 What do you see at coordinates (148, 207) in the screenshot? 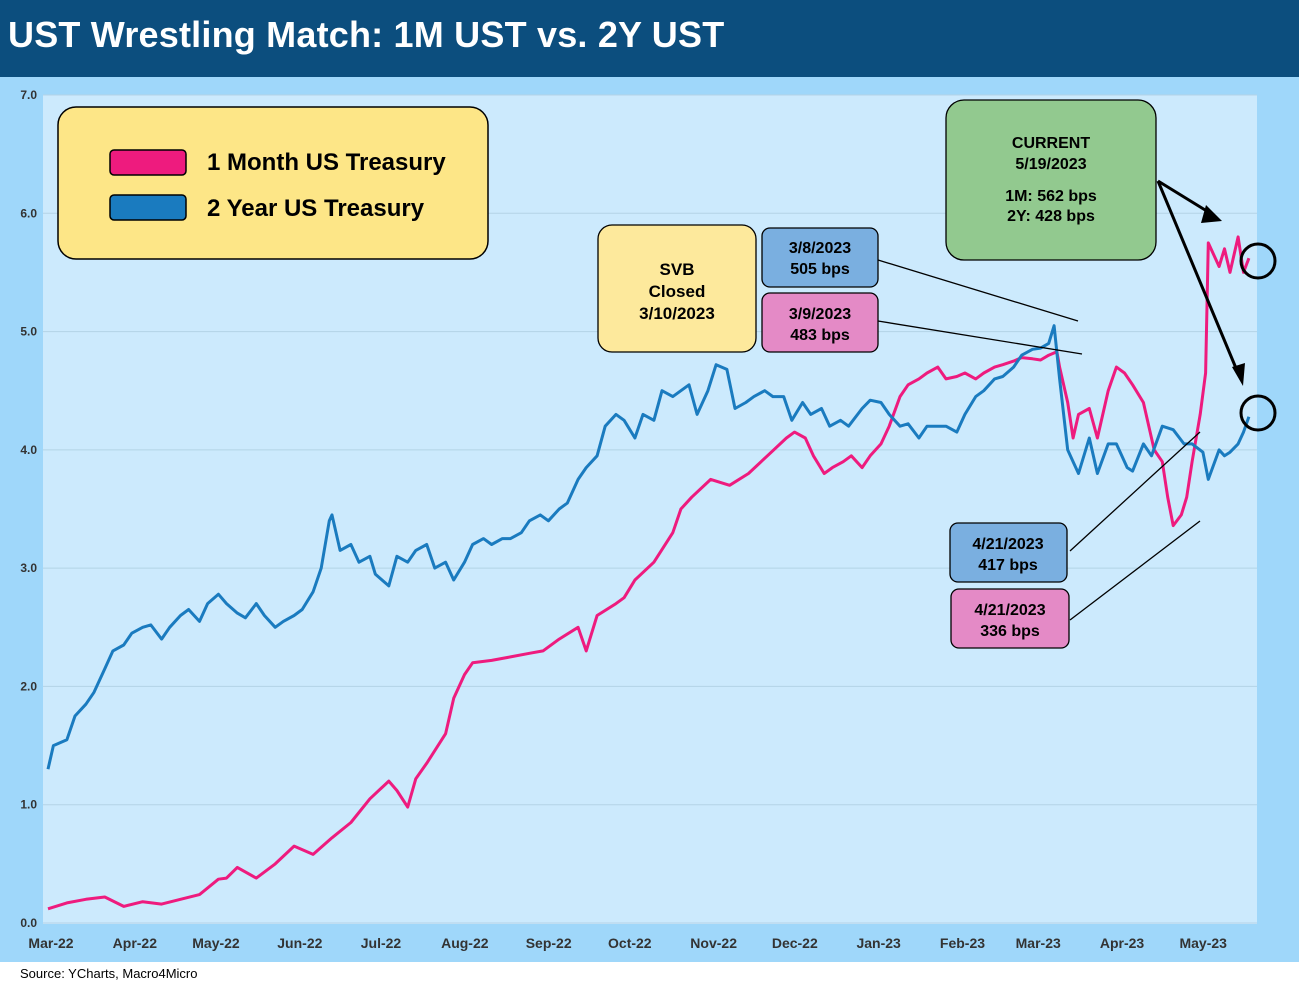
I see `legend-swatch-2y` at bounding box center [148, 207].